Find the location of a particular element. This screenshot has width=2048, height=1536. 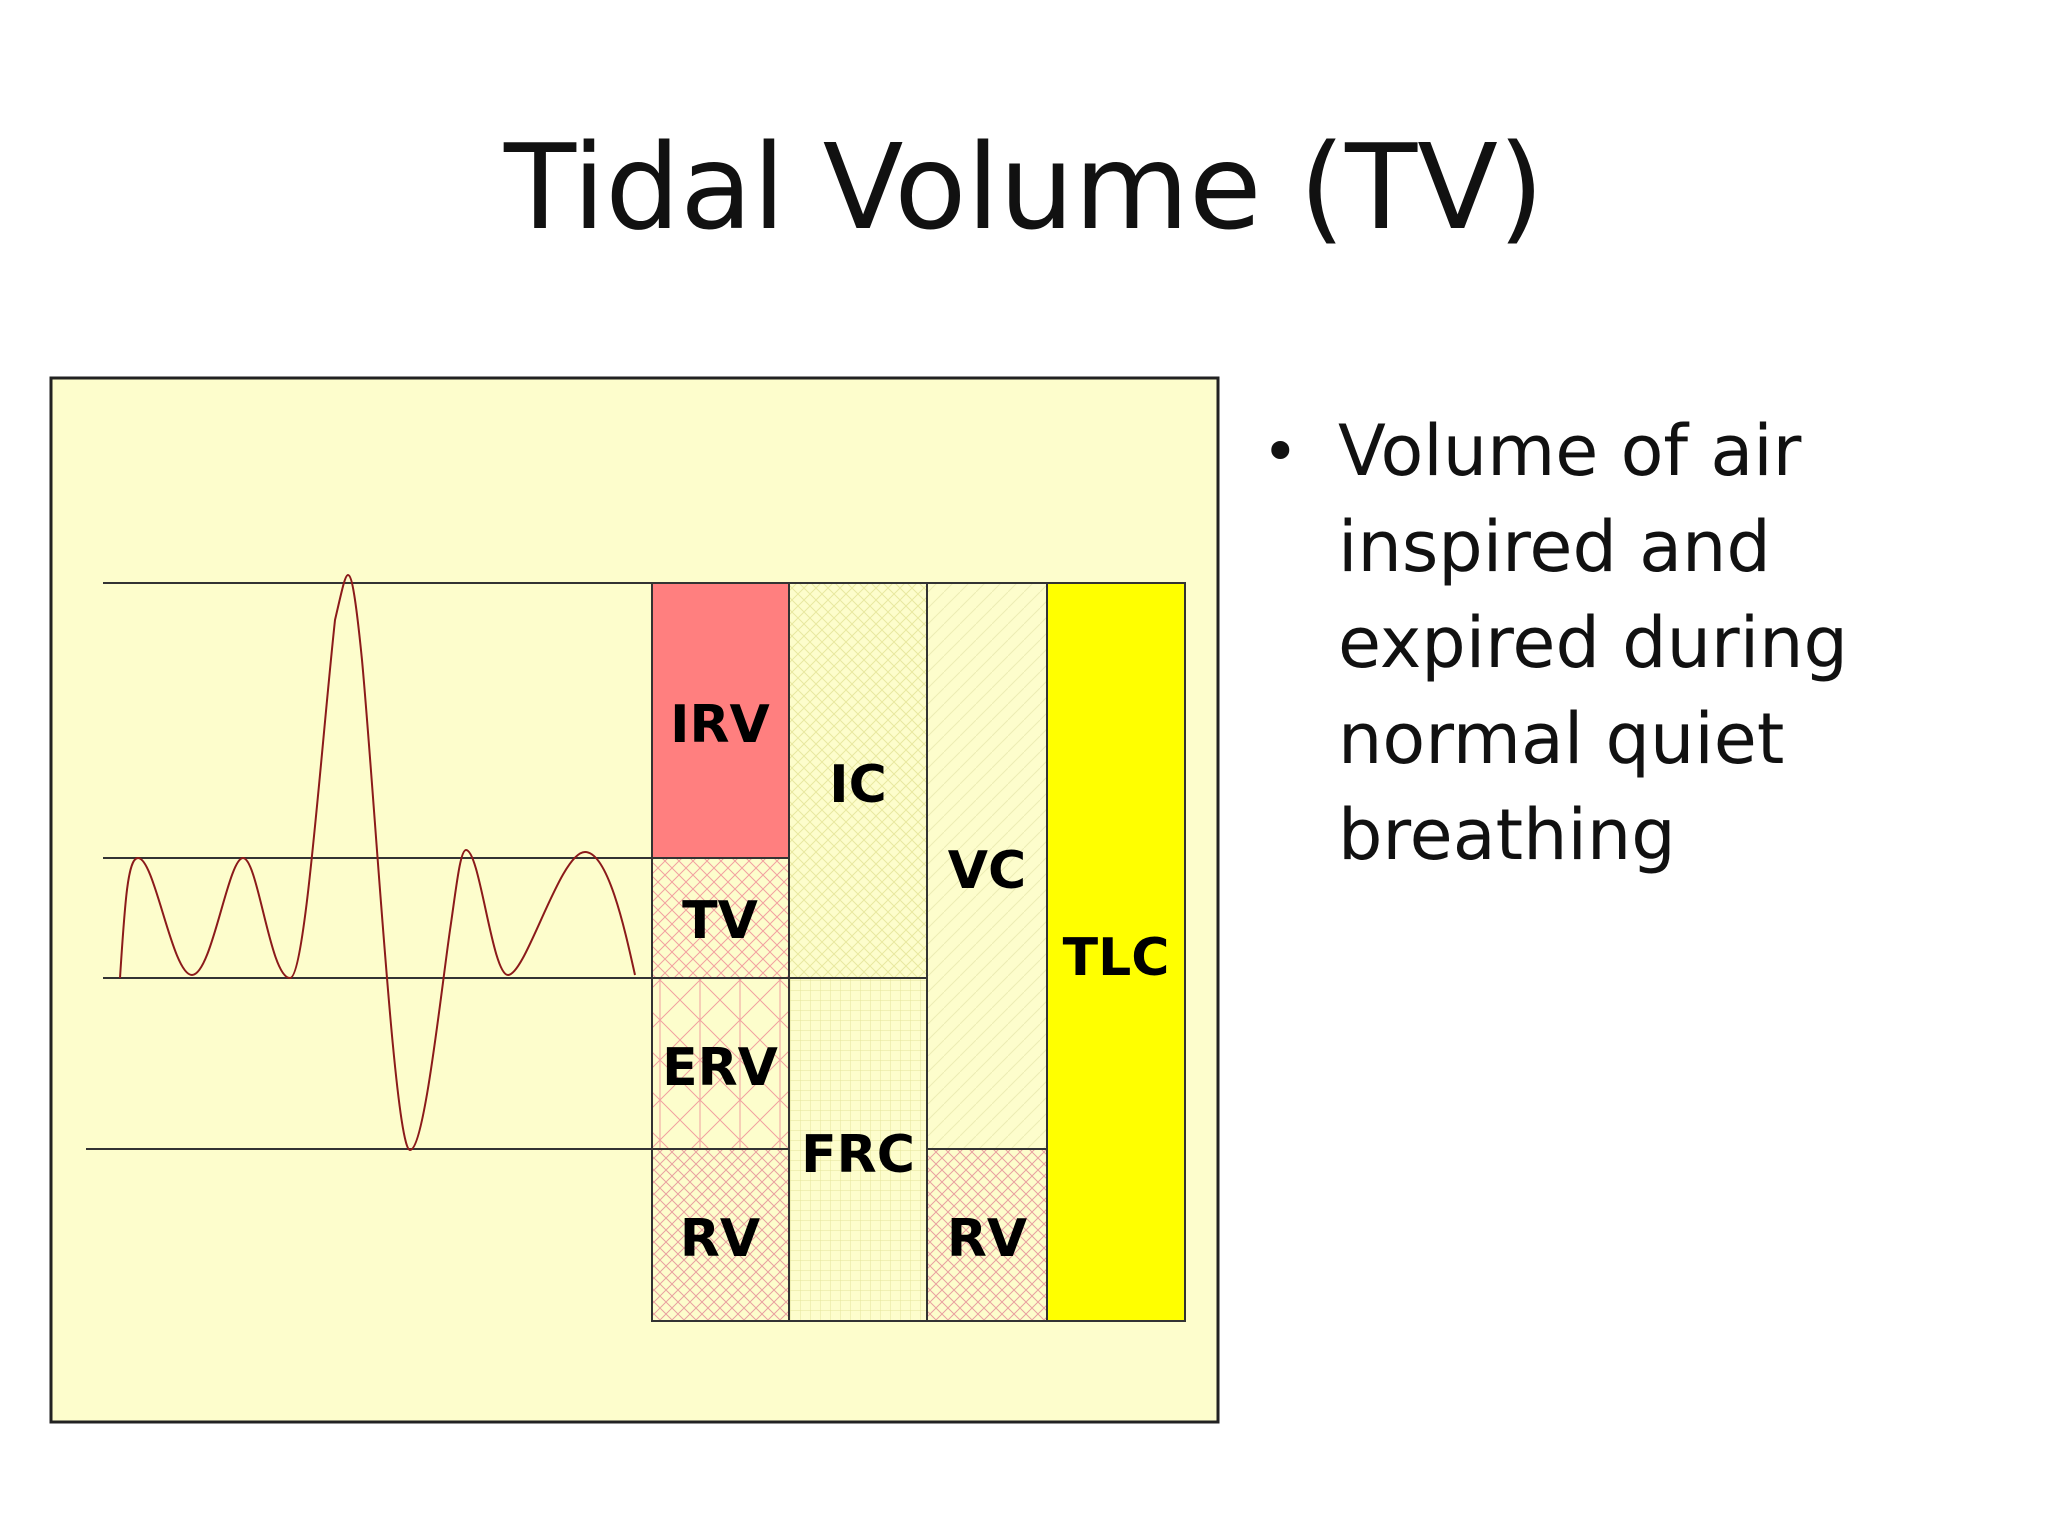

vc-box is located at coordinates (987, 866).